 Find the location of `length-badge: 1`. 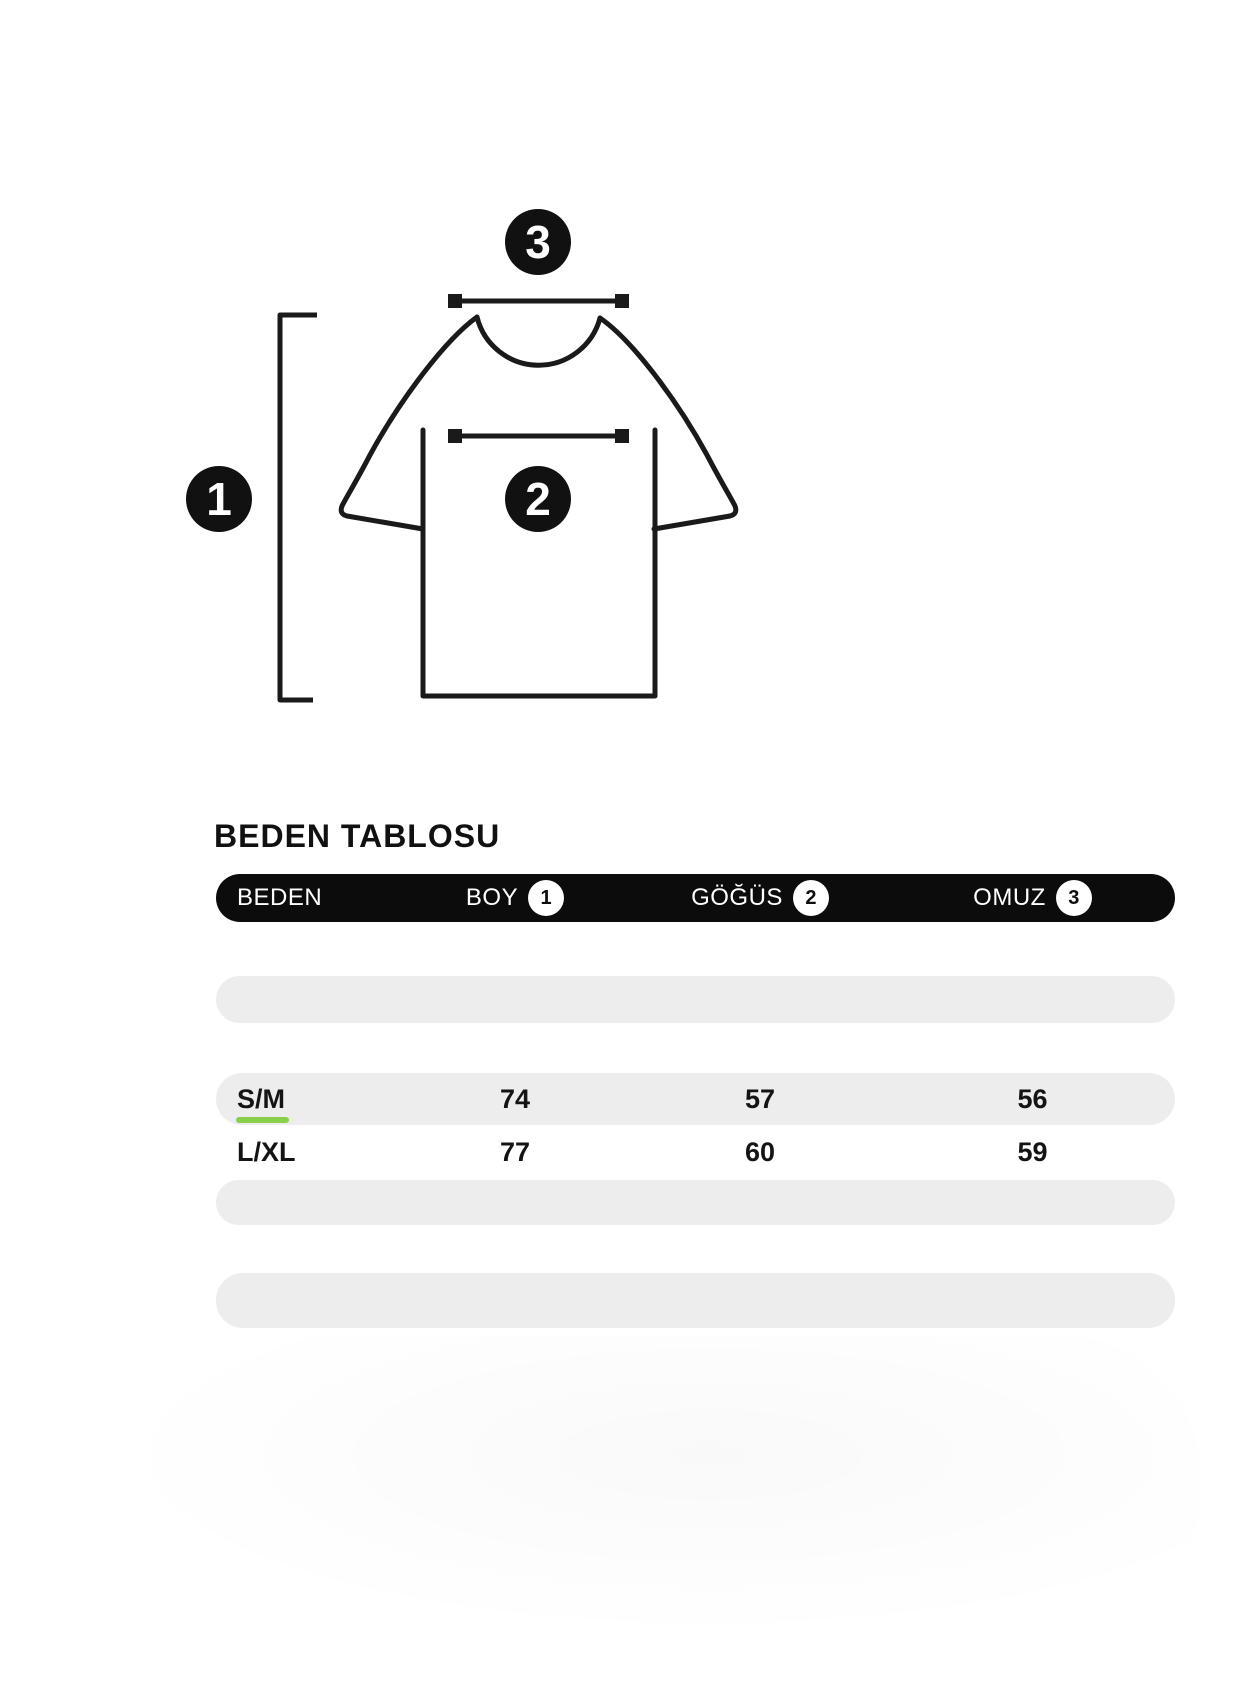

length-badge: 1 is located at coordinates (546, 898).